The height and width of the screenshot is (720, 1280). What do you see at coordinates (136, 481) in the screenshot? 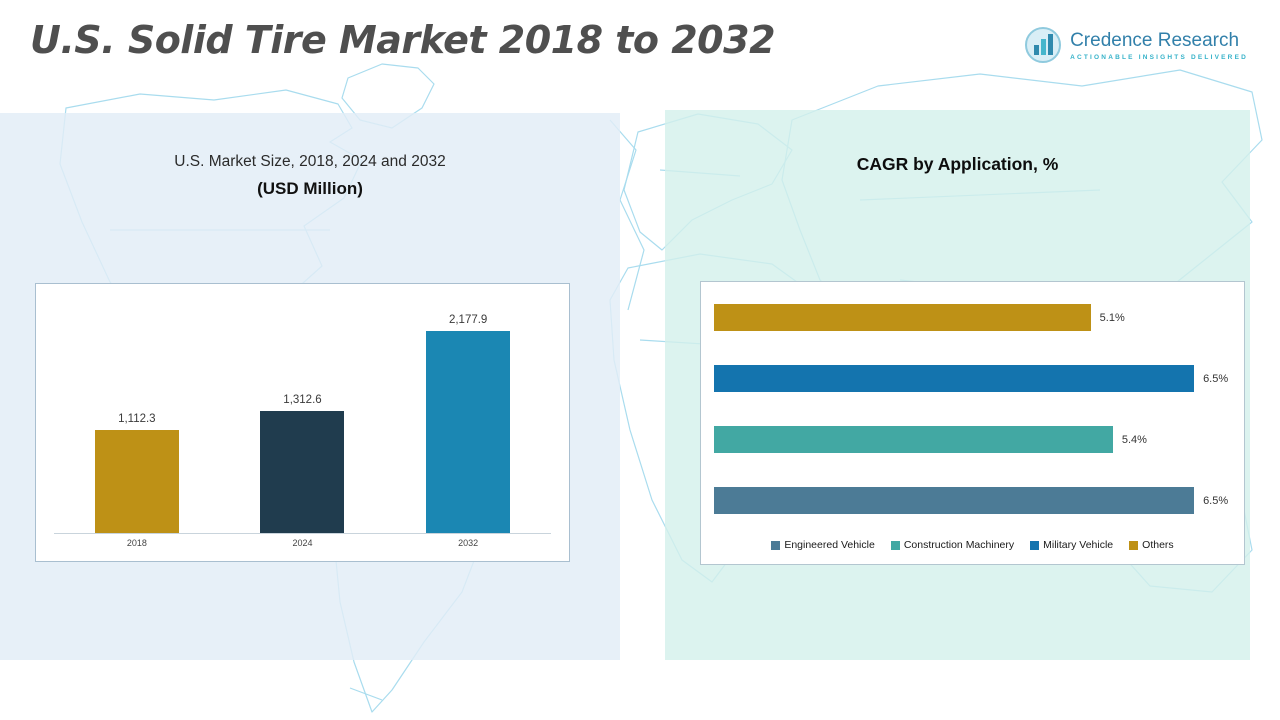
I see `bar-2018` at bounding box center [136, 481].